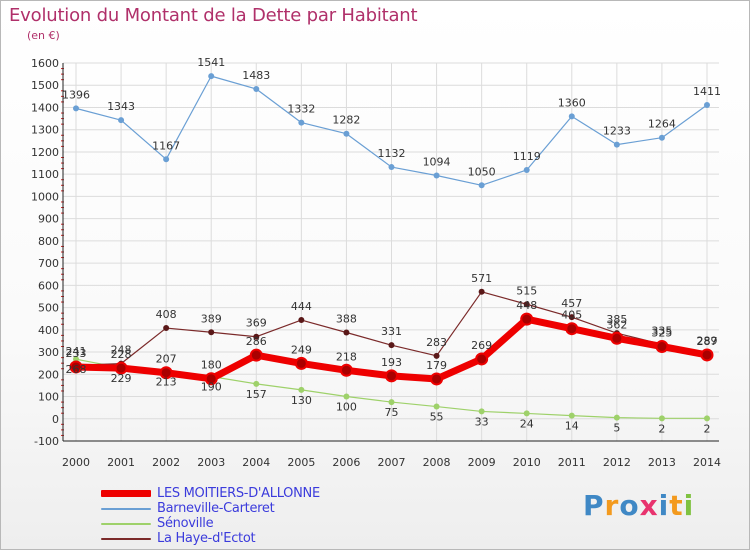 This screenshot has width=750, height=550. I want to click on y-tick-label: 700, so click(48, 263).